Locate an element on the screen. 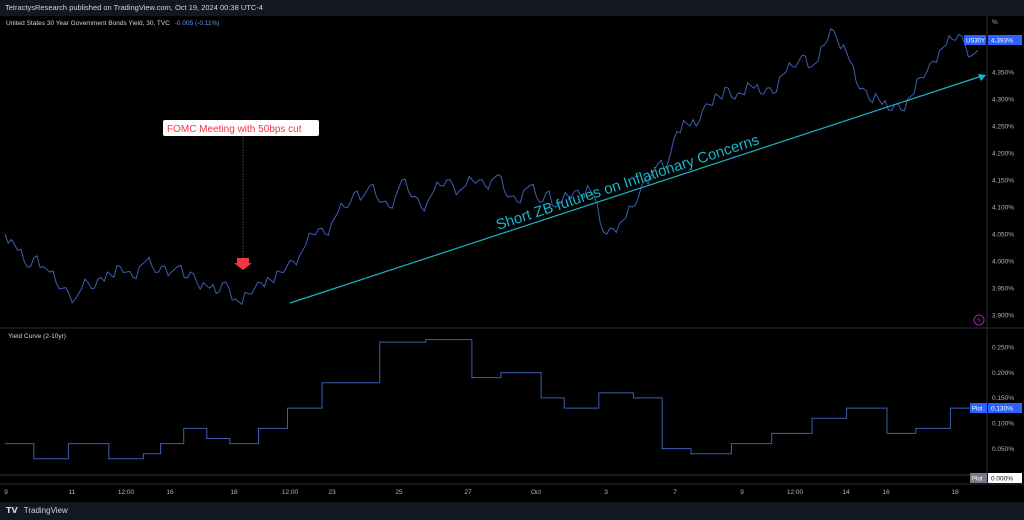 The height and width of the screenshot is (520, 1024). zero-plot-label: Plot is located at coordinates (977, 480).